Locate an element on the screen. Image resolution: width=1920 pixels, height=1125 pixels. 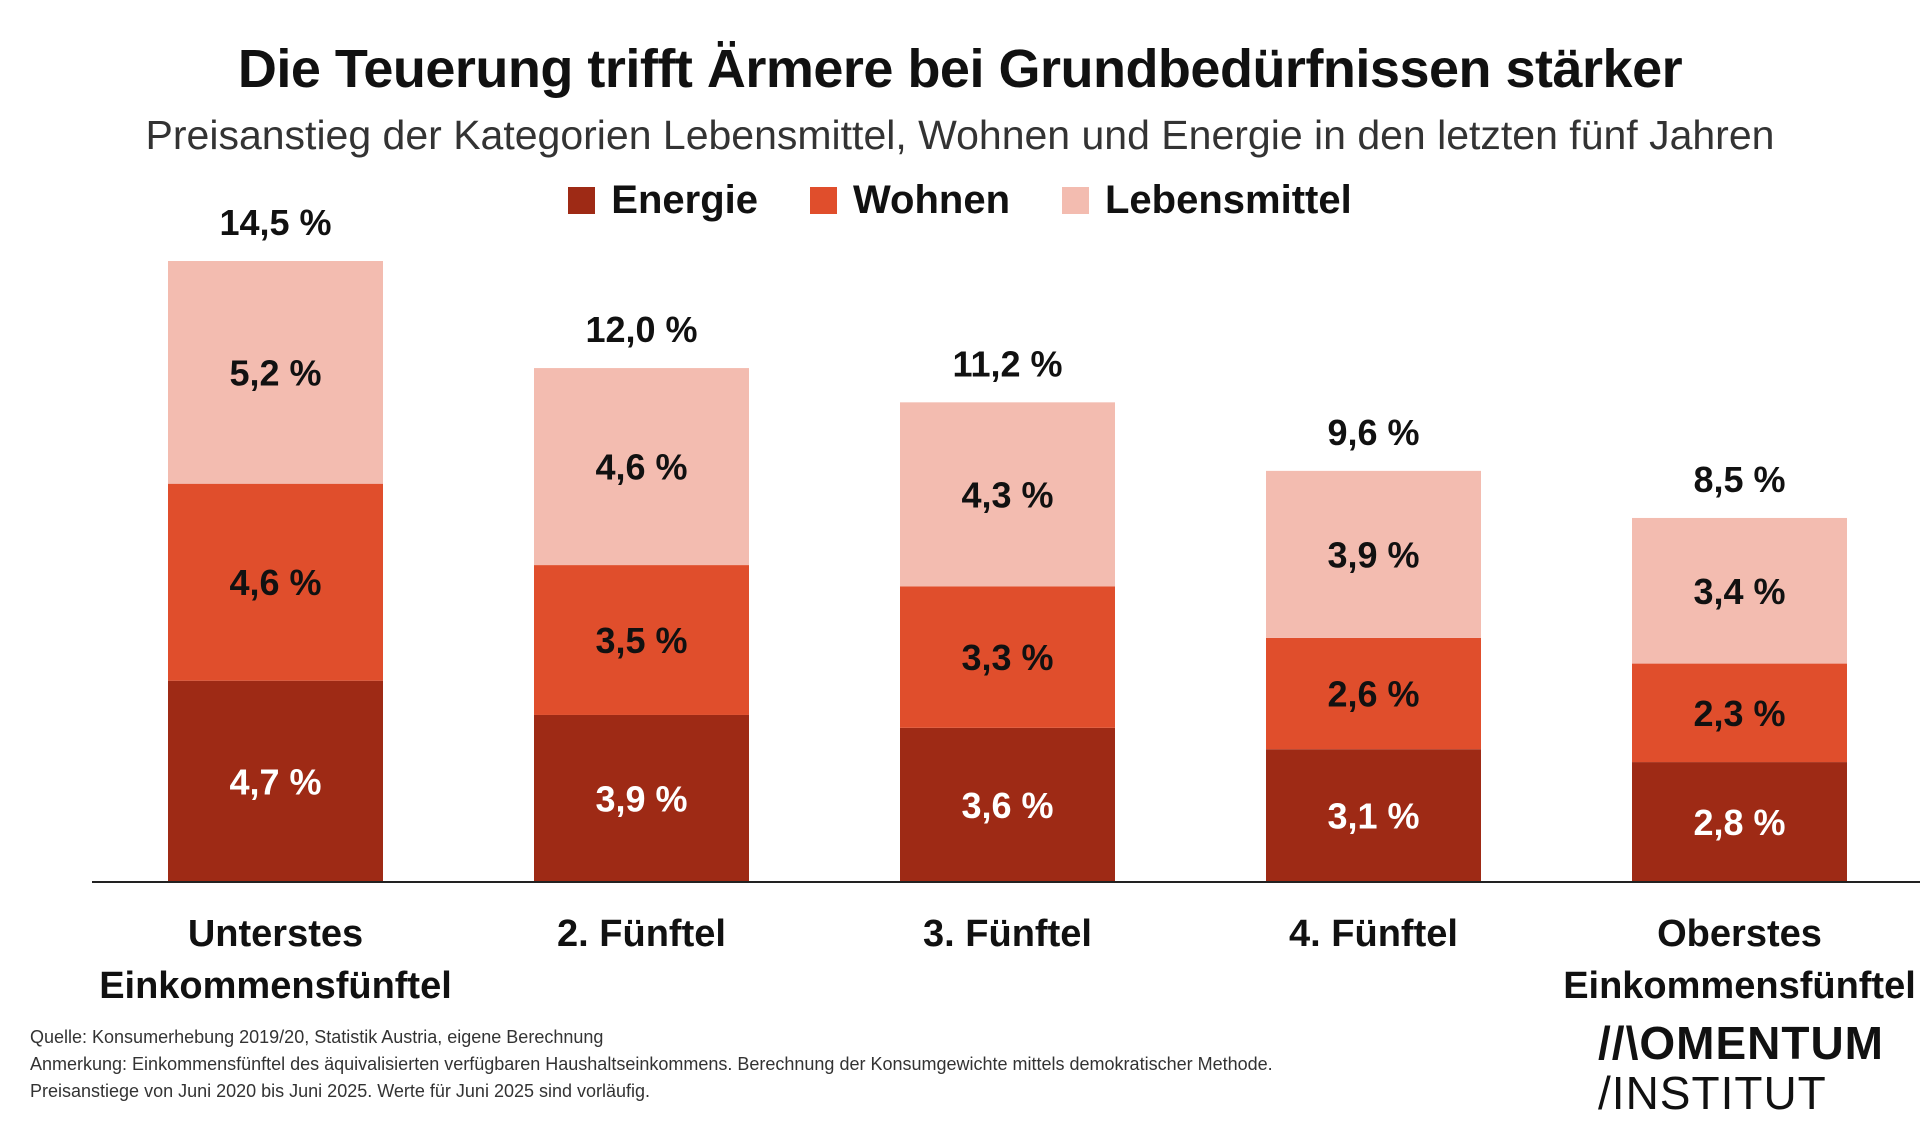
logo-line-1: //\OMENTUM is located at coordinates (1741, 1043).